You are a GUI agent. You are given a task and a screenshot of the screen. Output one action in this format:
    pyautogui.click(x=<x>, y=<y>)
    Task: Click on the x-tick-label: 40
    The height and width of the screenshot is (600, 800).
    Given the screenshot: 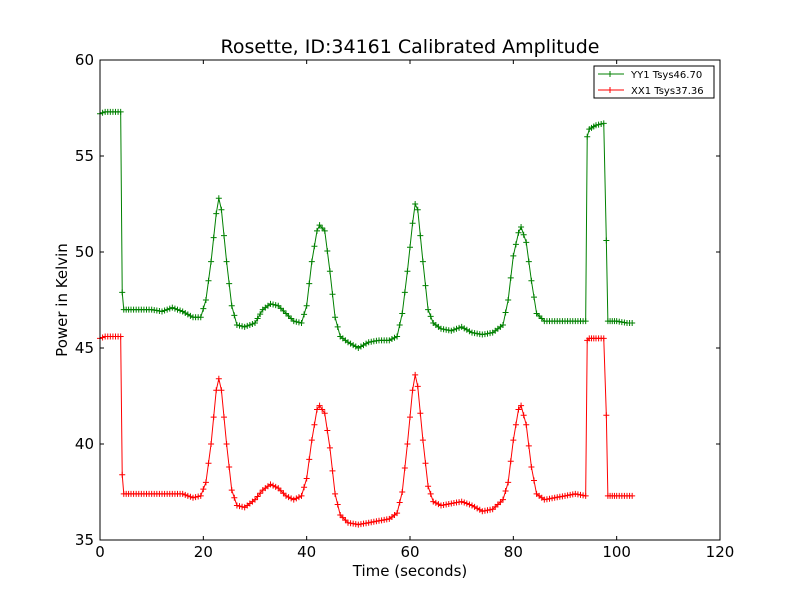 What is the action you would take?
    pyautogui.click(x=306, y=552)
    